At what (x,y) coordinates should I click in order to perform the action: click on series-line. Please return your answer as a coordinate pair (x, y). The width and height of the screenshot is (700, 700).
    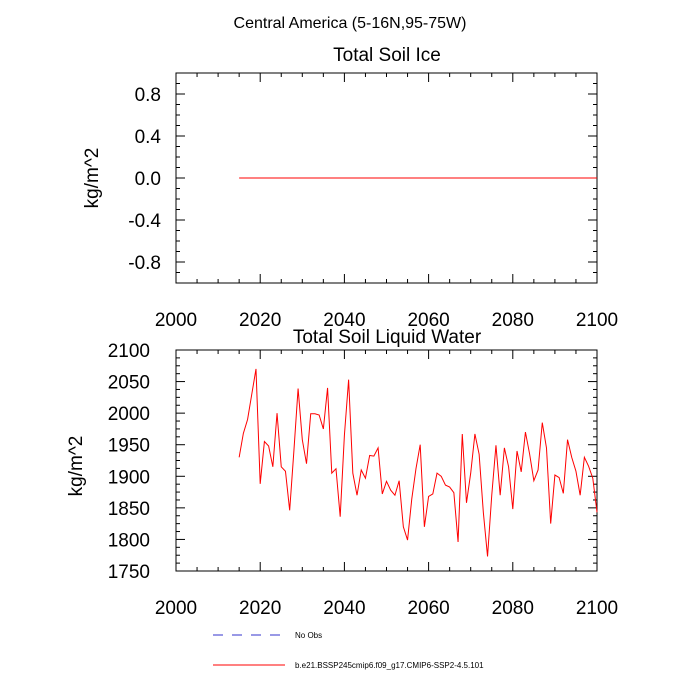
    Looking at the image, I should click on (418, 462).